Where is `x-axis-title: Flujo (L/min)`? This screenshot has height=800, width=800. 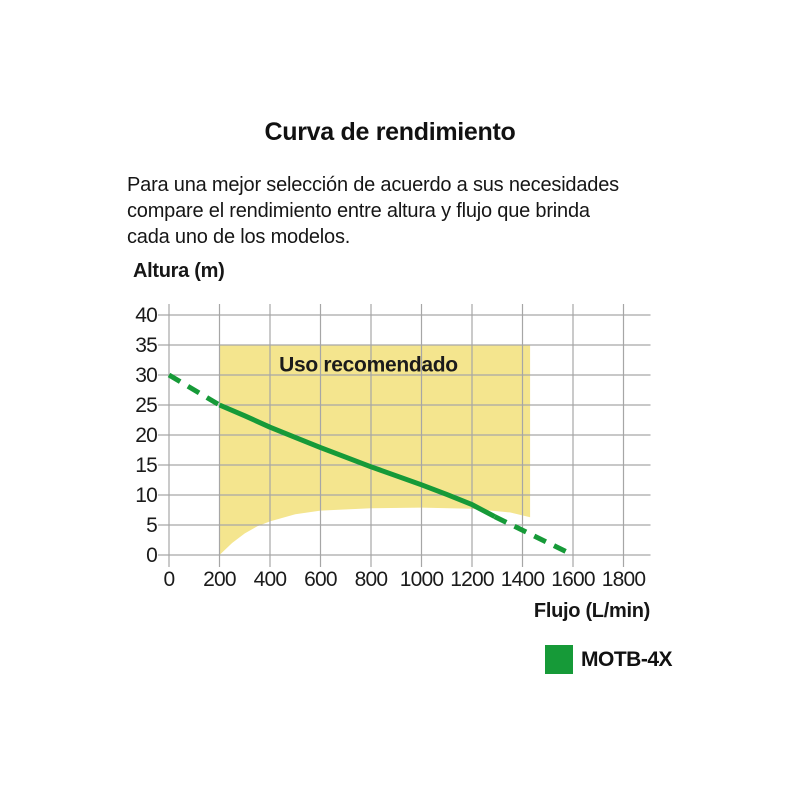
x-axis-title: Flujo (L/min) is located at coordinates (591, 611).